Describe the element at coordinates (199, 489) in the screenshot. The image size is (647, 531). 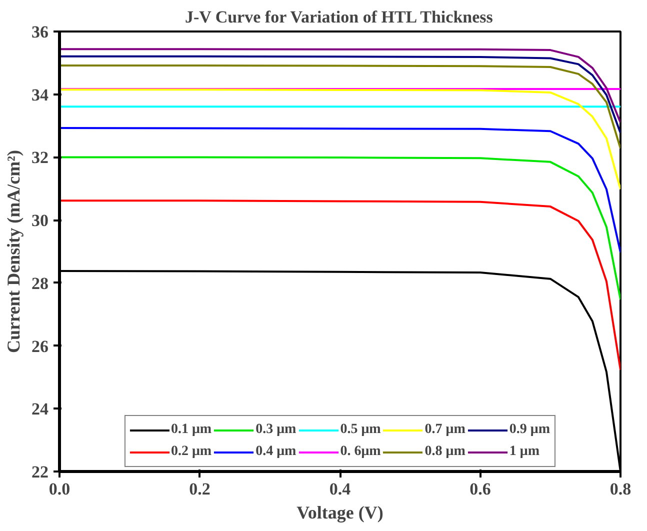
I see `x-tick-label: 0.2` at that location.